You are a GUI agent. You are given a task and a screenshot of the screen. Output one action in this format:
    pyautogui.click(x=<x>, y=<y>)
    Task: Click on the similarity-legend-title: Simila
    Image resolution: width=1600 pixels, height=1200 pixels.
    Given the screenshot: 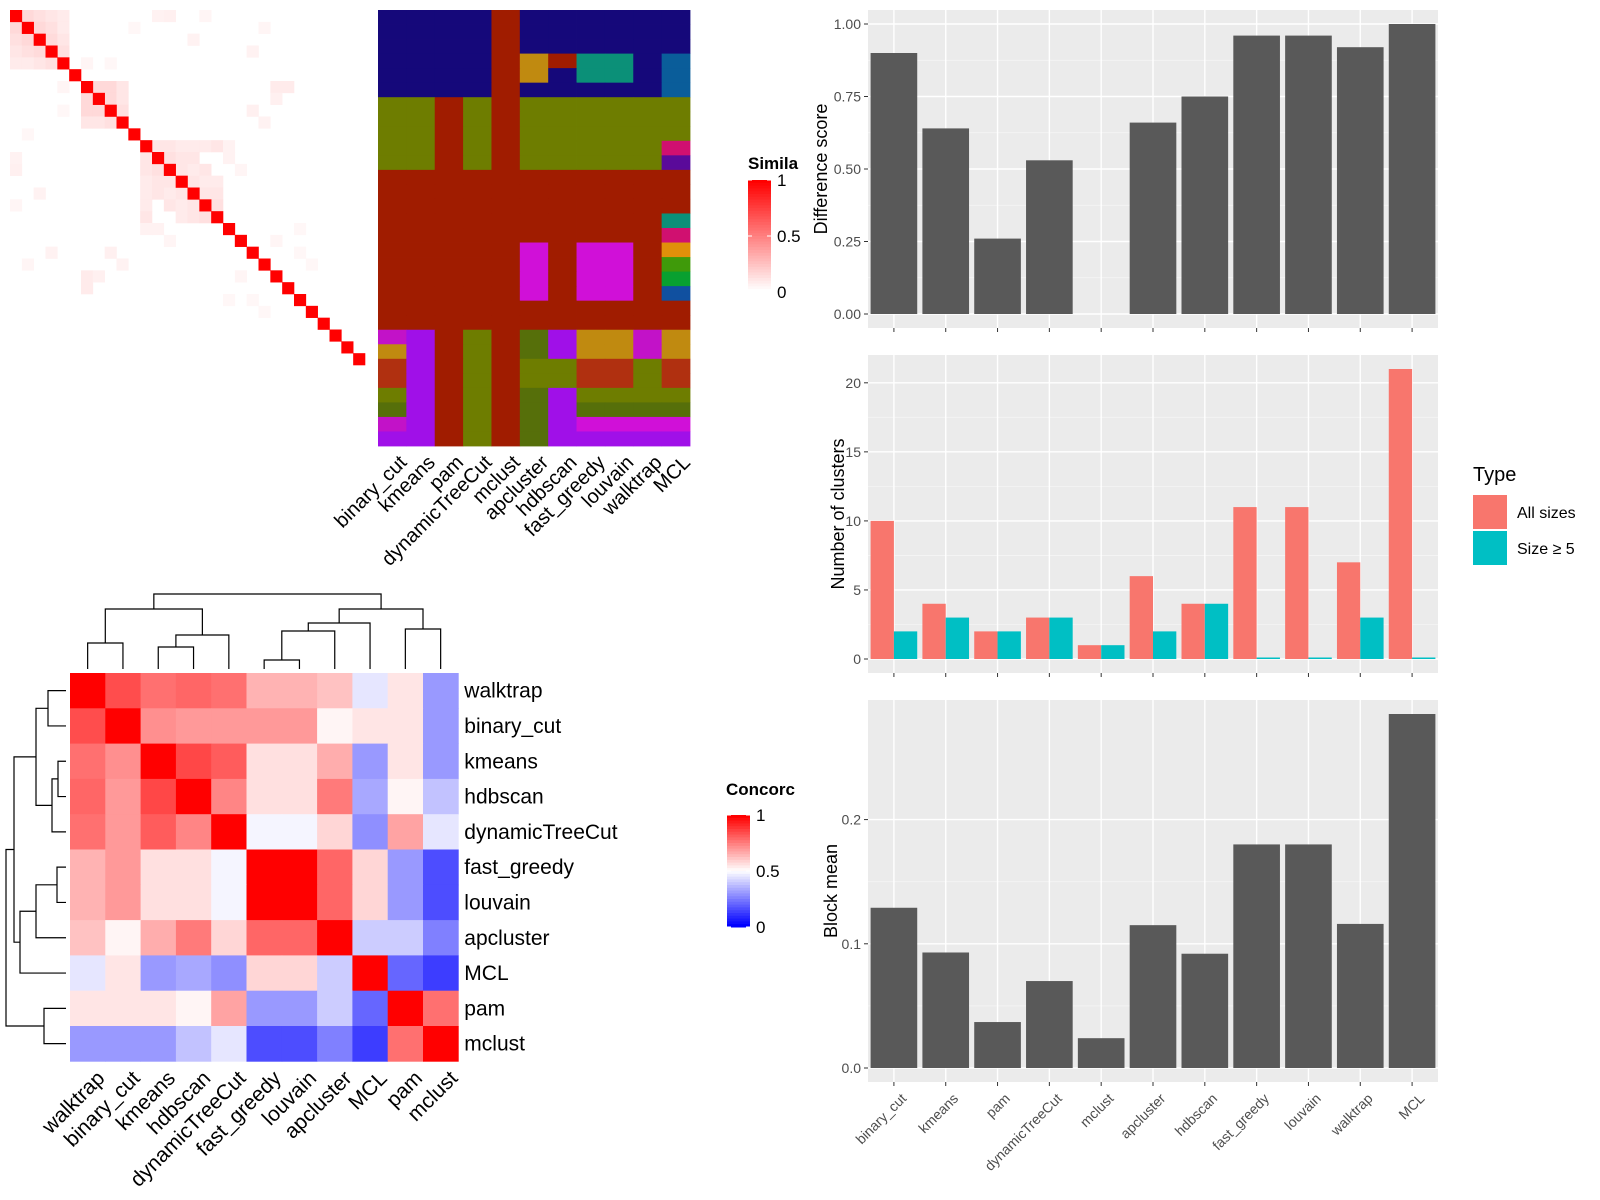 What is the action you would take?
    pyautogui.click(x=773, y=163)
    